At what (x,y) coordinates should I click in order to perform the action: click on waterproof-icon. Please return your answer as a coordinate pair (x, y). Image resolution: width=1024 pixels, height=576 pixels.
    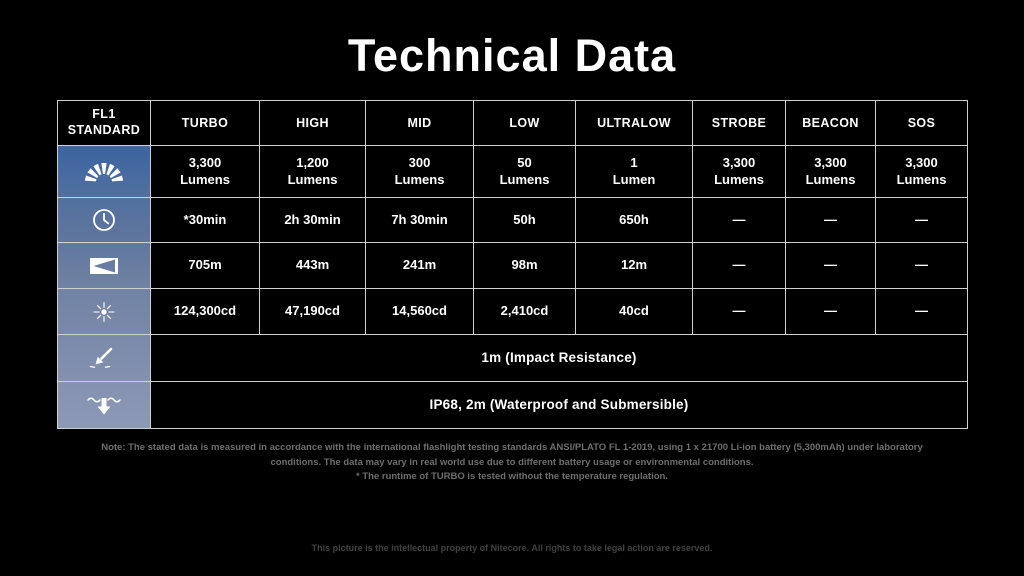
    Looking at the image, I should click on (104, 405).